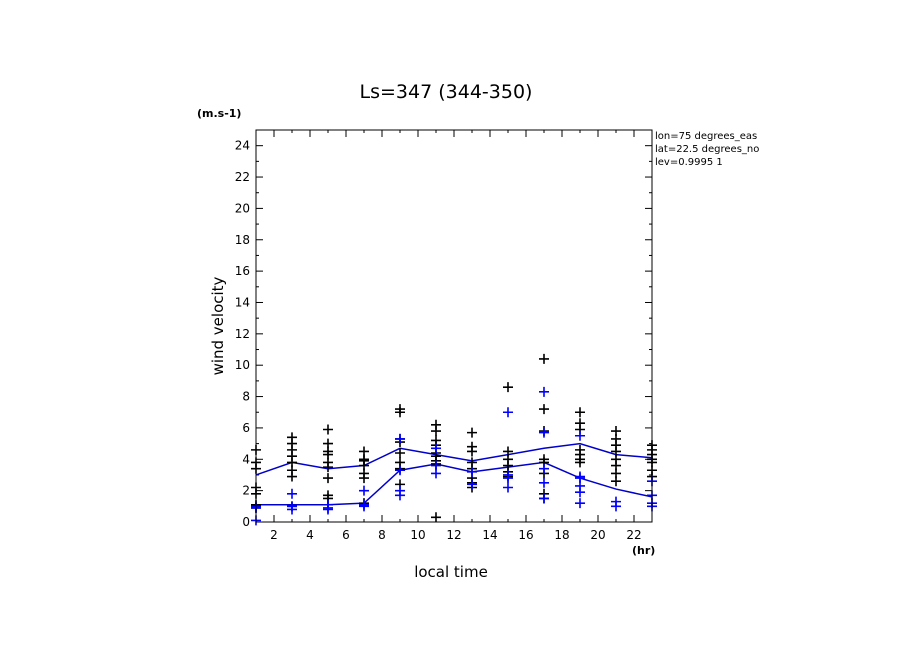 Image resolution: width=904 pixels, height=654 pixels. Describe the element at coordinates (561, 535) in the screenshot. I see `x-tick-label: 18` at that location.